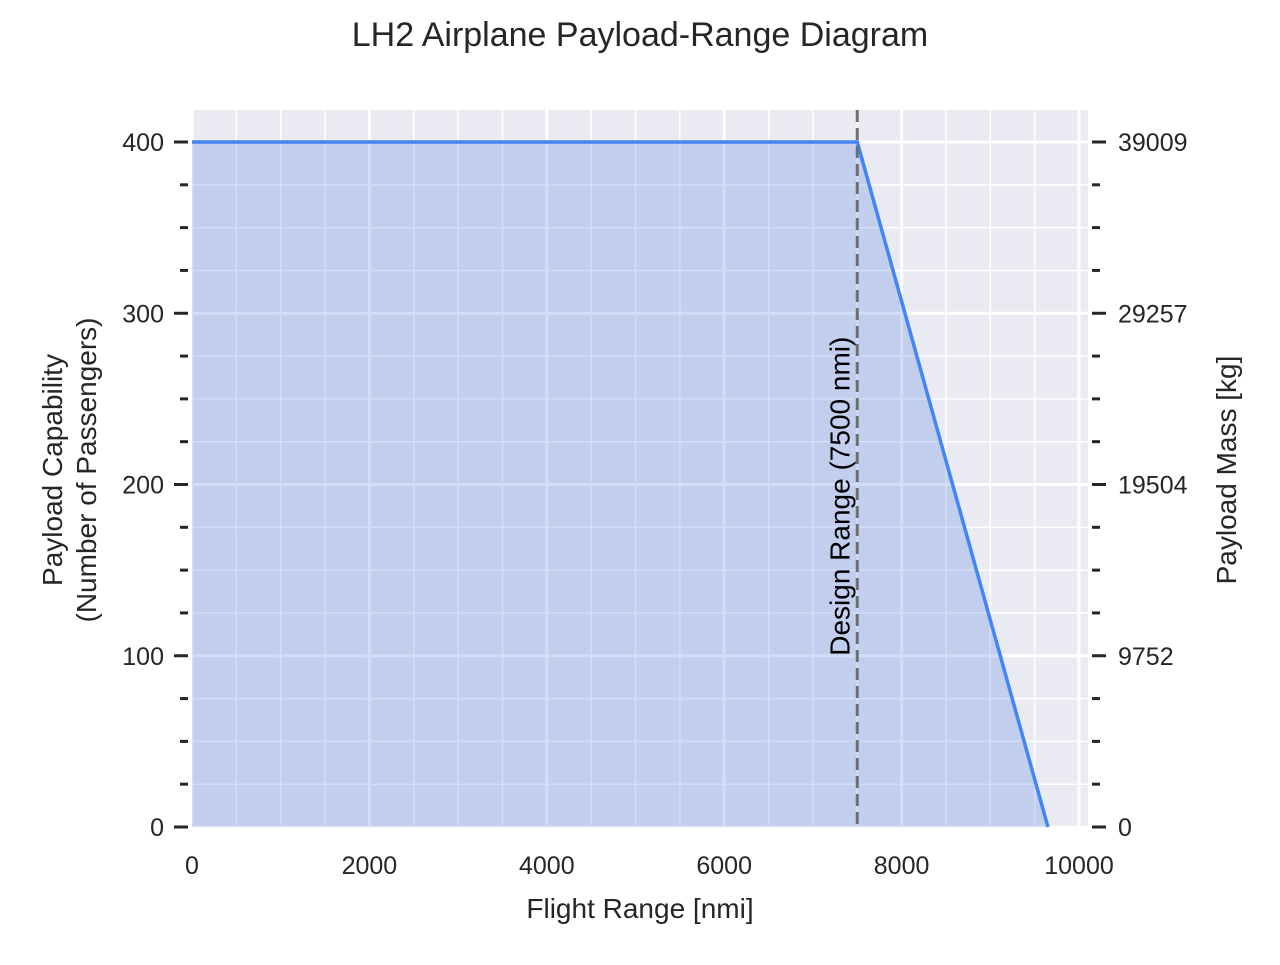  What do you see at coordinates (86, 469) in the screenshot?
I see `y-axis-label-line2: (Number of Passengers)` at bounding box center [86, 469].